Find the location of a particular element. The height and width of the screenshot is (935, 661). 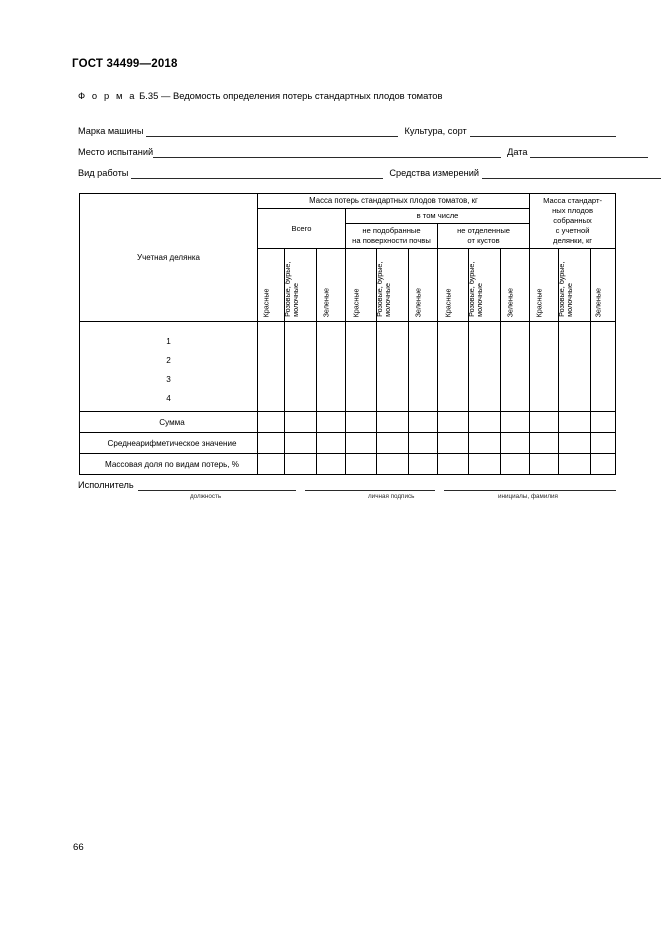

executor-label: Исполнитель is located at coordinates (106, 485).